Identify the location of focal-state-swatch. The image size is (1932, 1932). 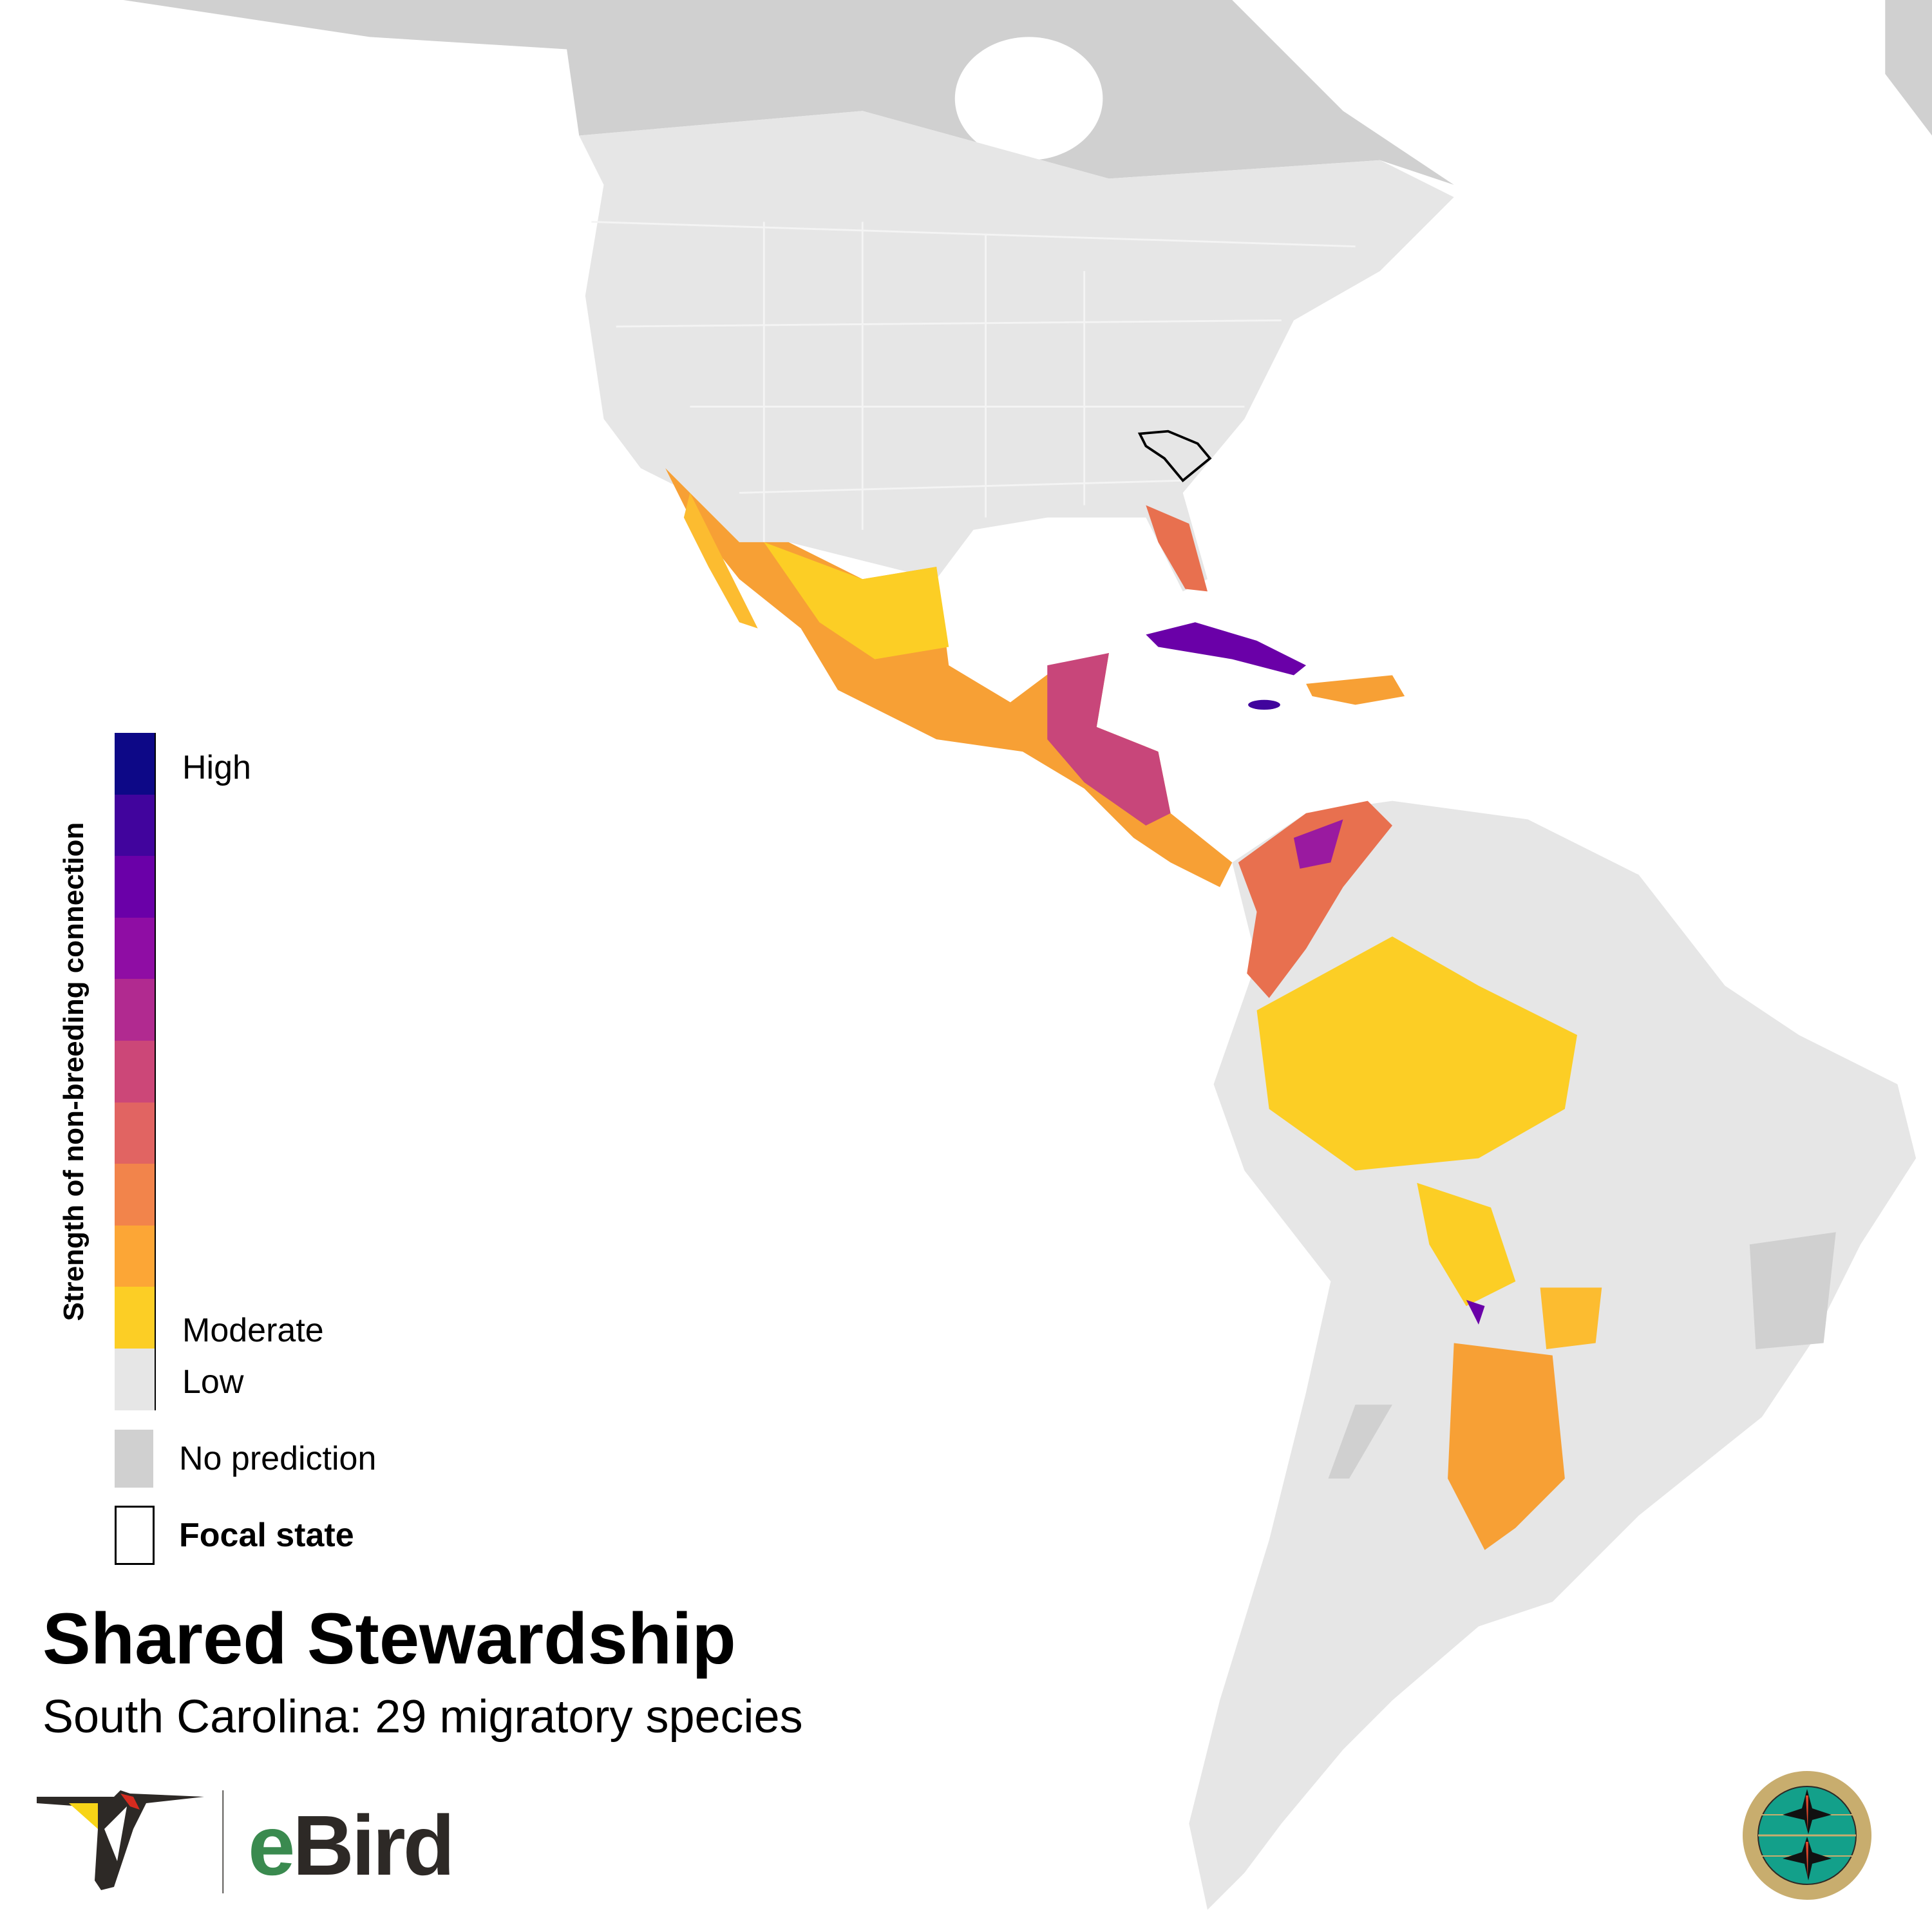
(135, 1535).